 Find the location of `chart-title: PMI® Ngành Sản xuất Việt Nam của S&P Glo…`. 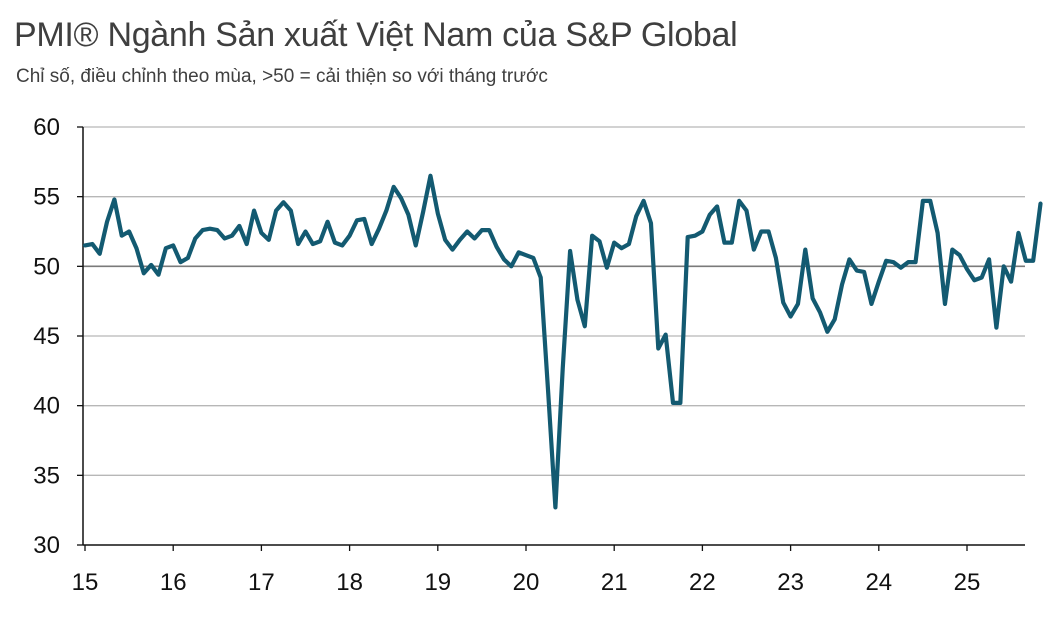

chart-title: PMI® Ngành Sản xuất Việt Nam của S&P Glo… is located at coordinates (376, 35).